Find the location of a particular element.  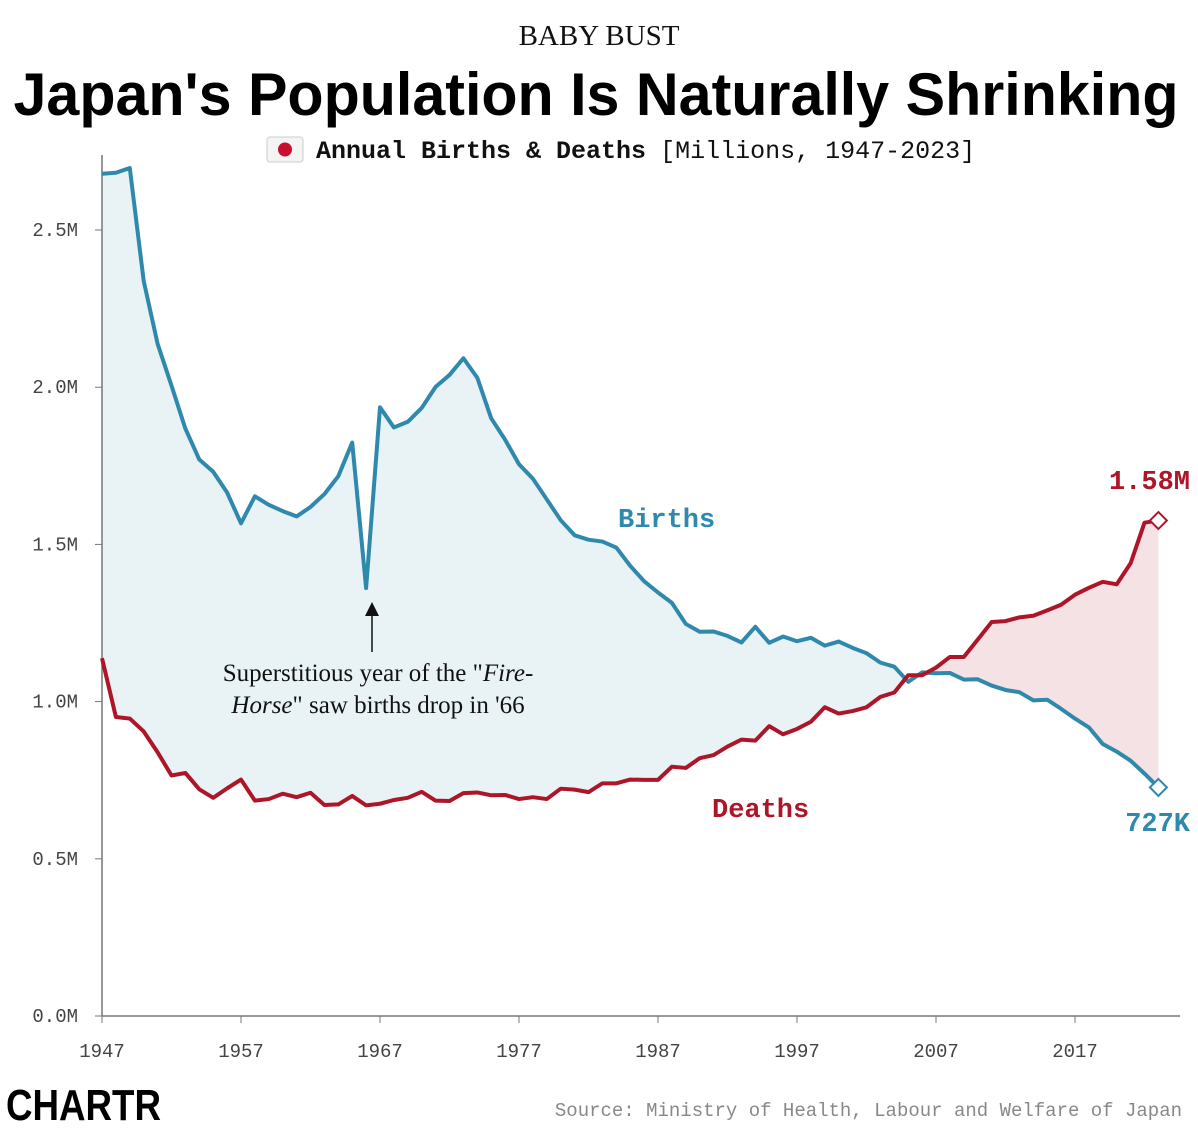

x-tick-label: 1987 is located at coordinates (658, 1052).